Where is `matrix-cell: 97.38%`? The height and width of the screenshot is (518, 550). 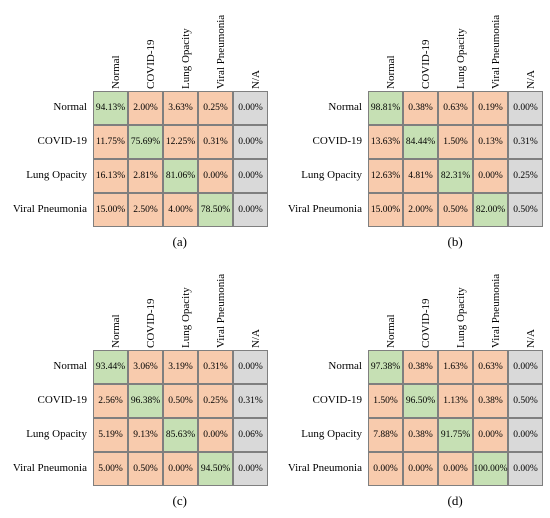 matrix-cell: 97.38% is located at coordinates (385, 367).